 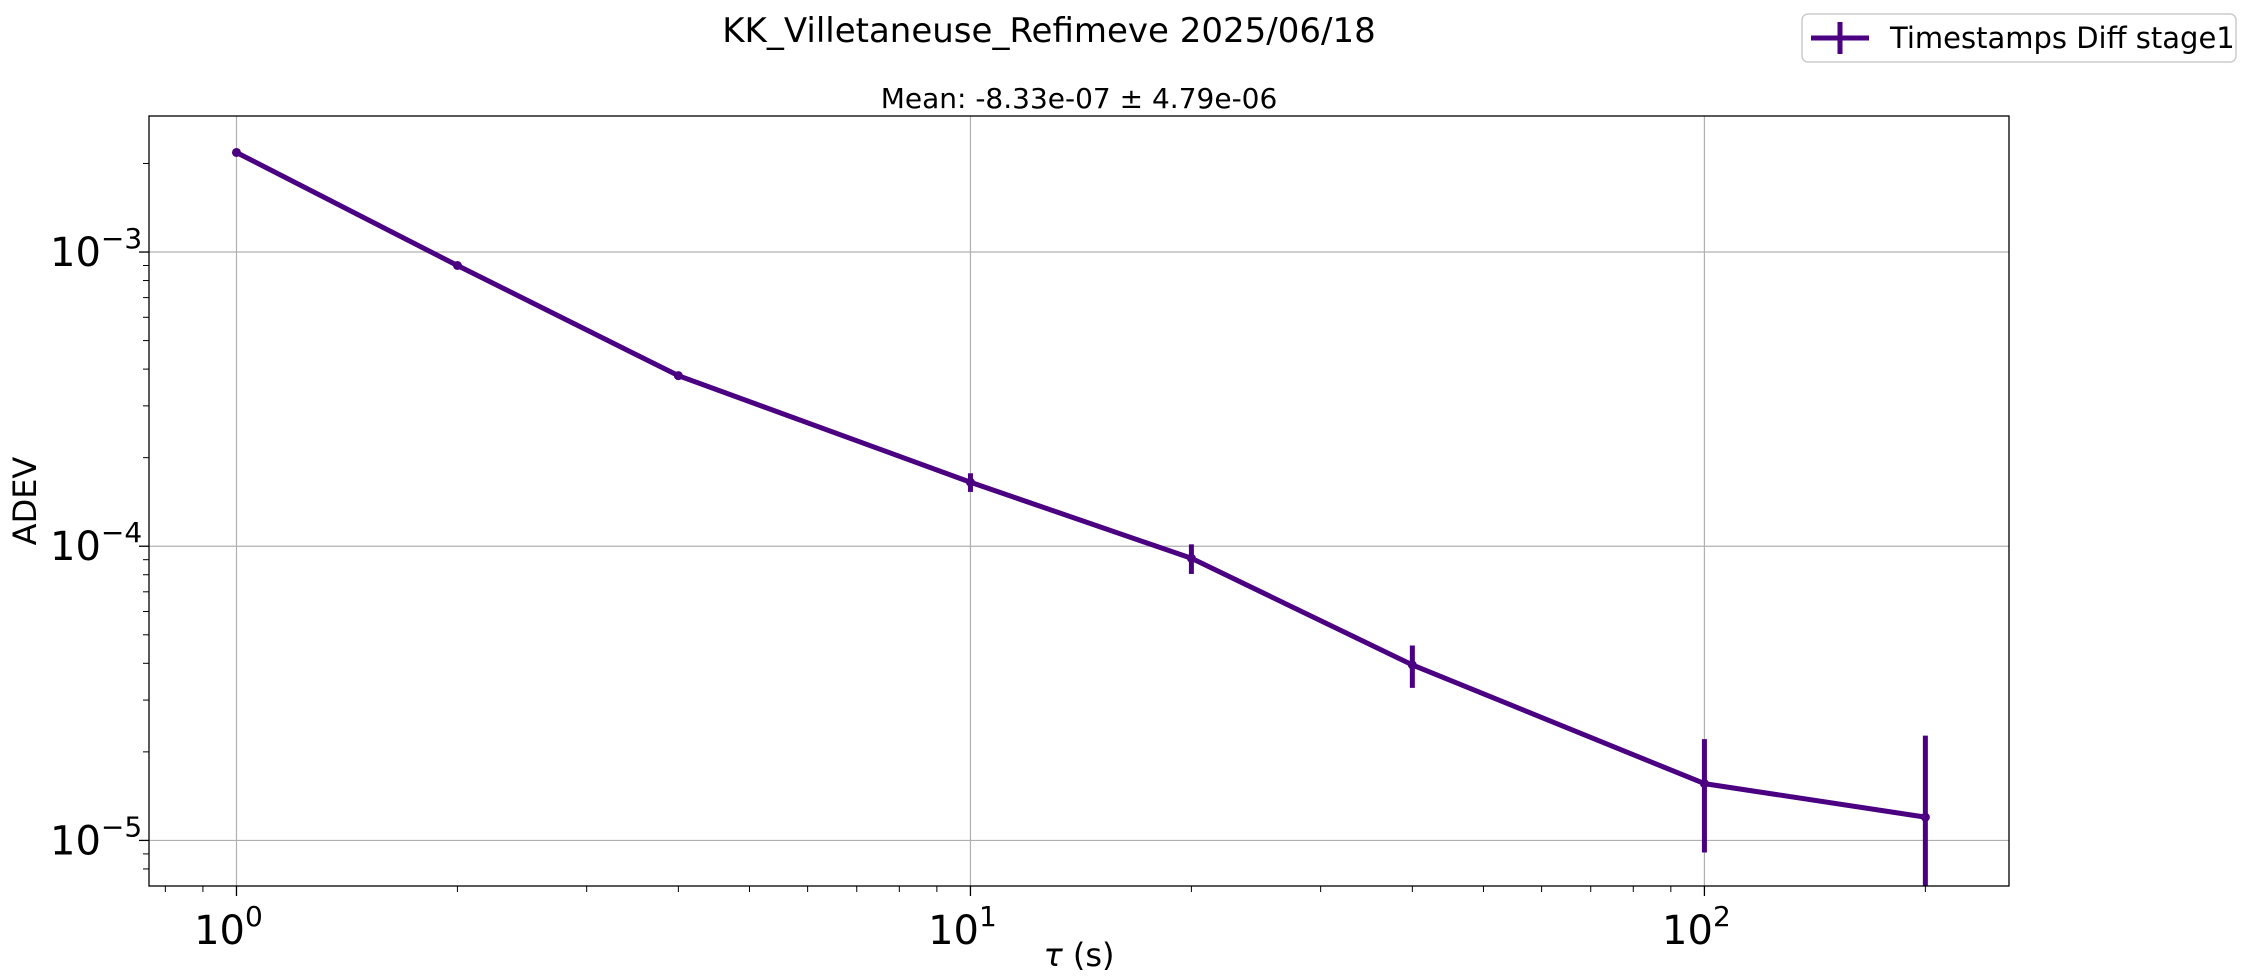 I want to click on y-axis-label: ADEV, so click(x=25, y=501).